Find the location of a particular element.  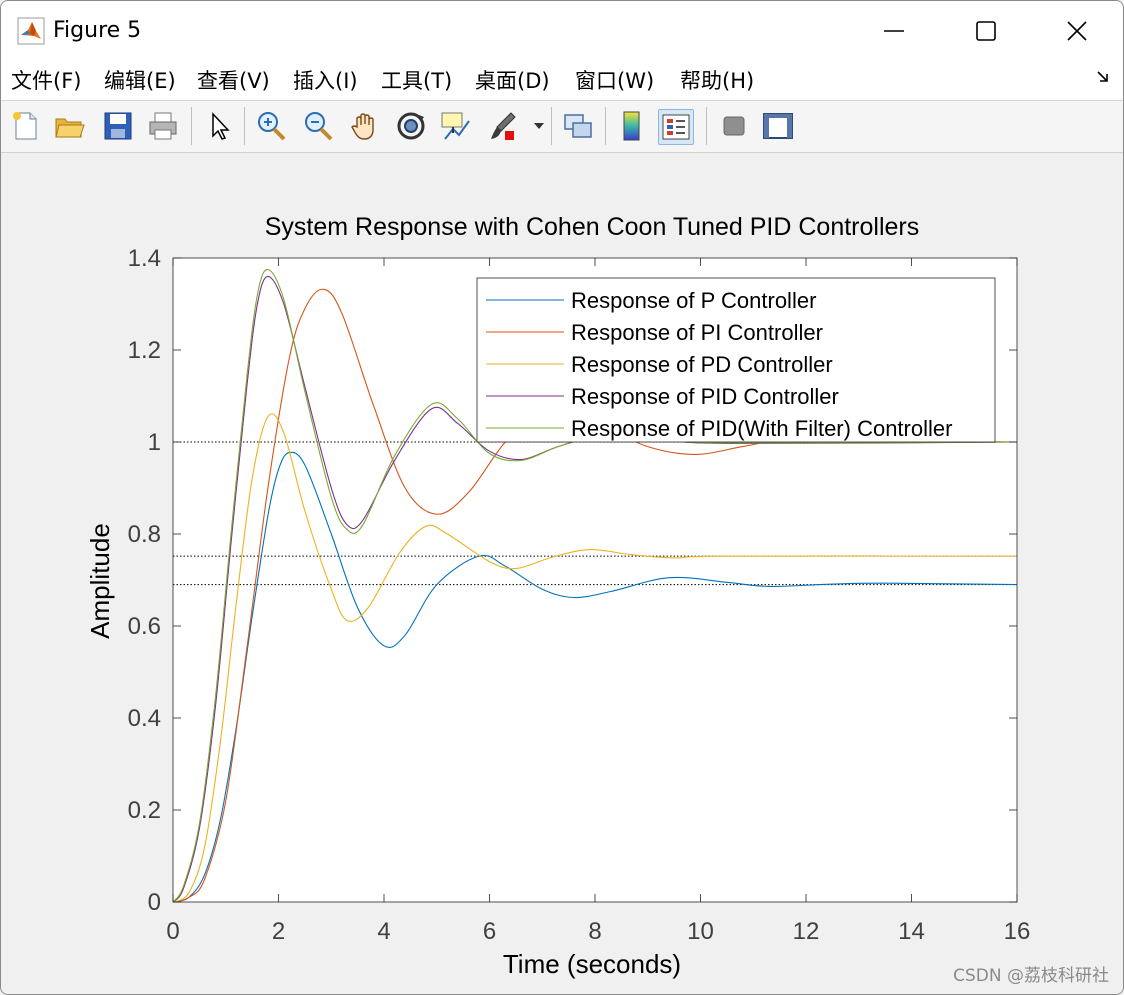

menu-file: 文件(F) is located at coordinates (46, 81).